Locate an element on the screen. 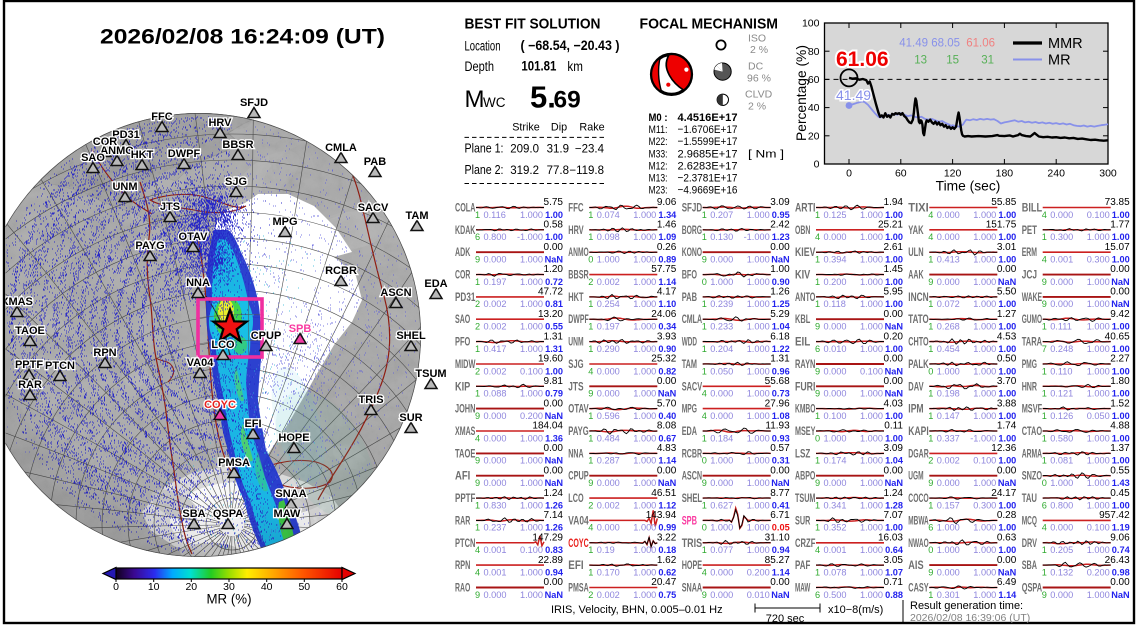 This screenshot has width=1138, height=626. svg-text: BFO is located at coordinates (689, 276).